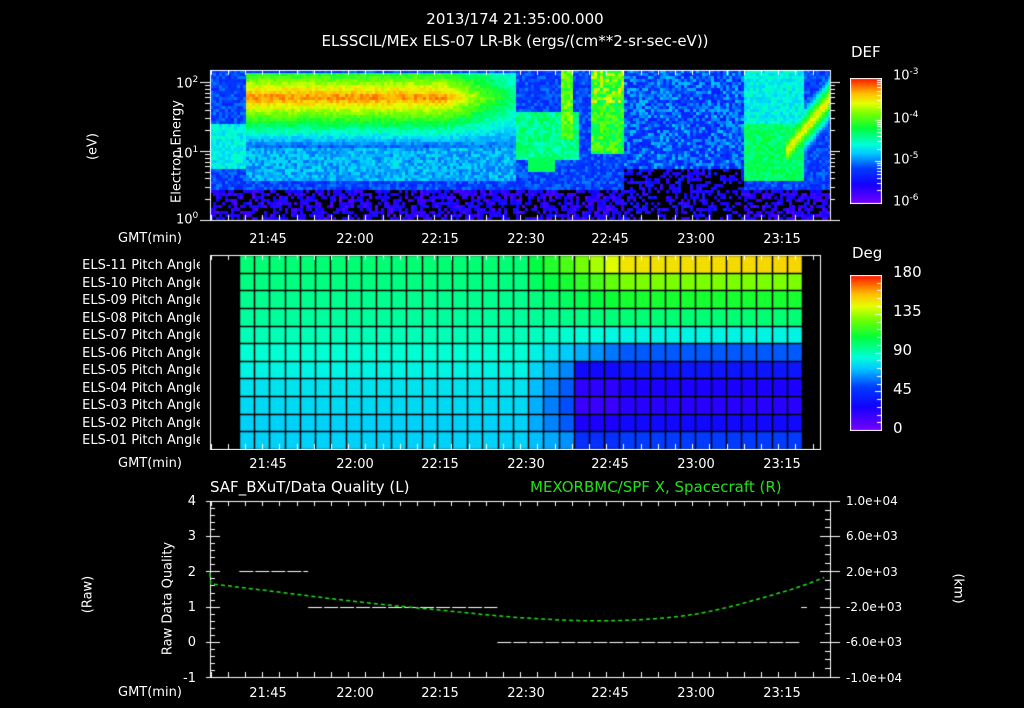 The image size is (1024, 708). Describe the element at coordinates (150, 238) in the screenshot. I see `panel1-xlabel: GMT(min)` at that location.